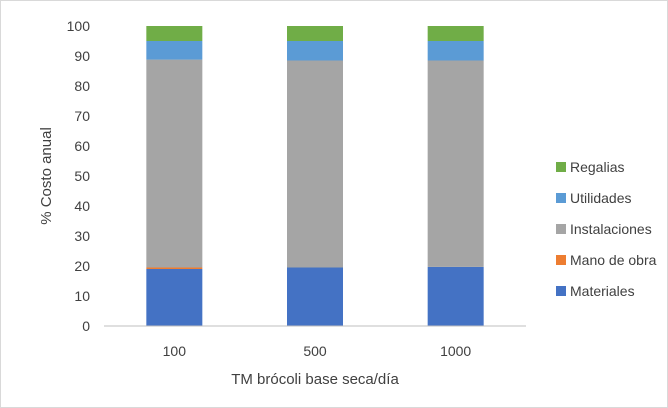 This screenshot has width=668, height=408. What do you see at coordinates (82, 116) in the screenshot?
I see `y-tick-label: 70` at bounding box center [82, 116].